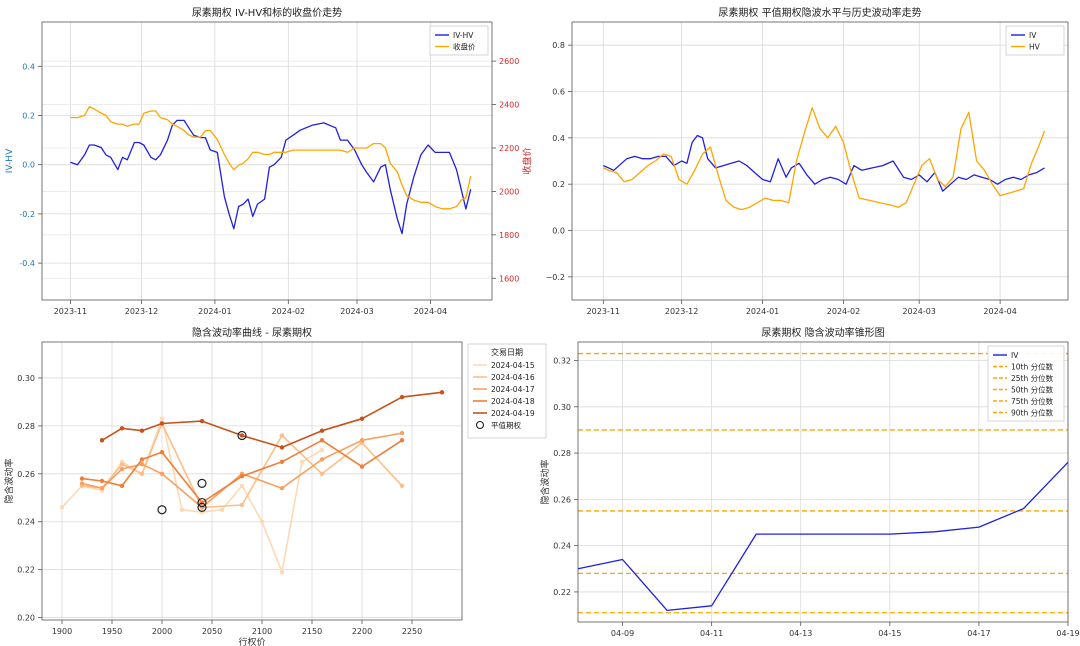  What do you see at coordinates (70, 311) in the screenshot?
I see `x-tick-label: 2023-11` at bounding box center [70, 311].